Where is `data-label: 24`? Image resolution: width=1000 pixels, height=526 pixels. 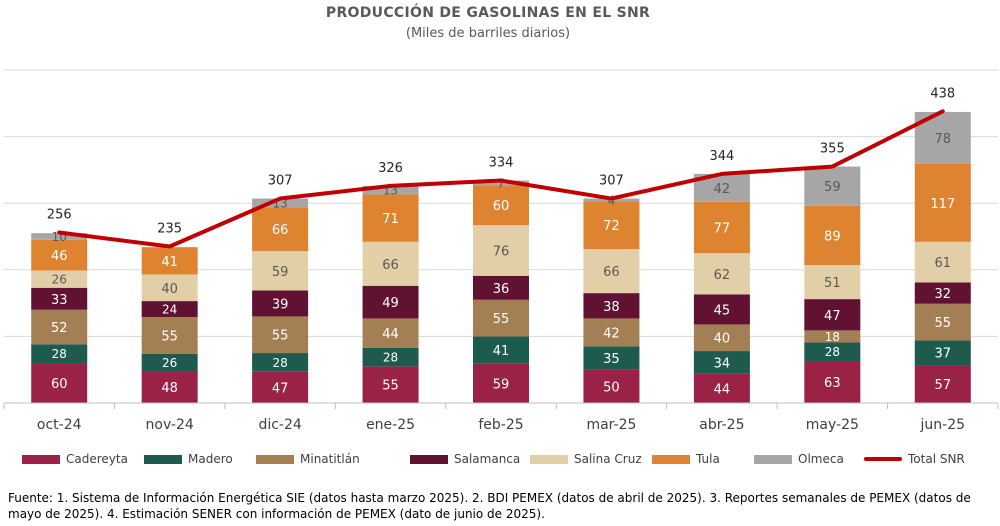
data-label: 24 is located at coordinates (169, 310).